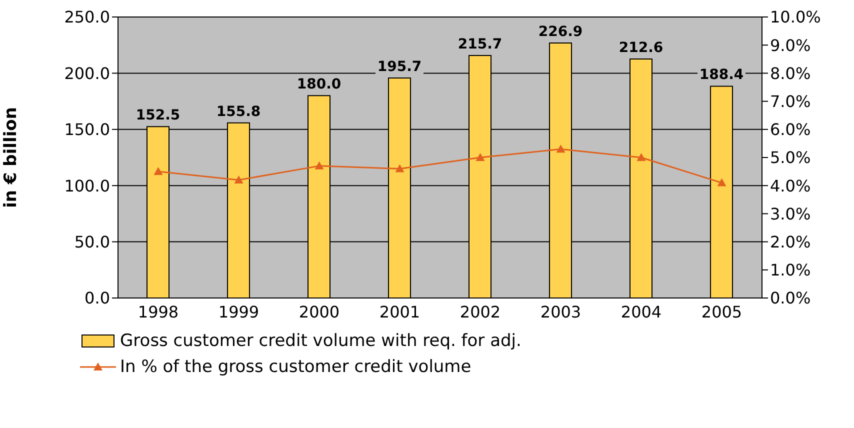  I want to click on y2-tick-label: 2.0%, so click(790, 242).